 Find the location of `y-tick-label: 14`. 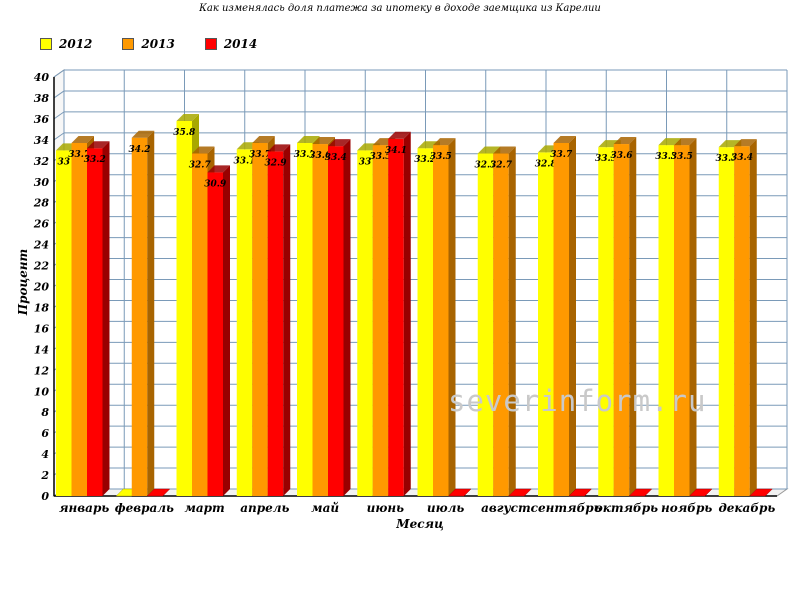

y-tick-label: 14 is located at coordinates (41, 349).